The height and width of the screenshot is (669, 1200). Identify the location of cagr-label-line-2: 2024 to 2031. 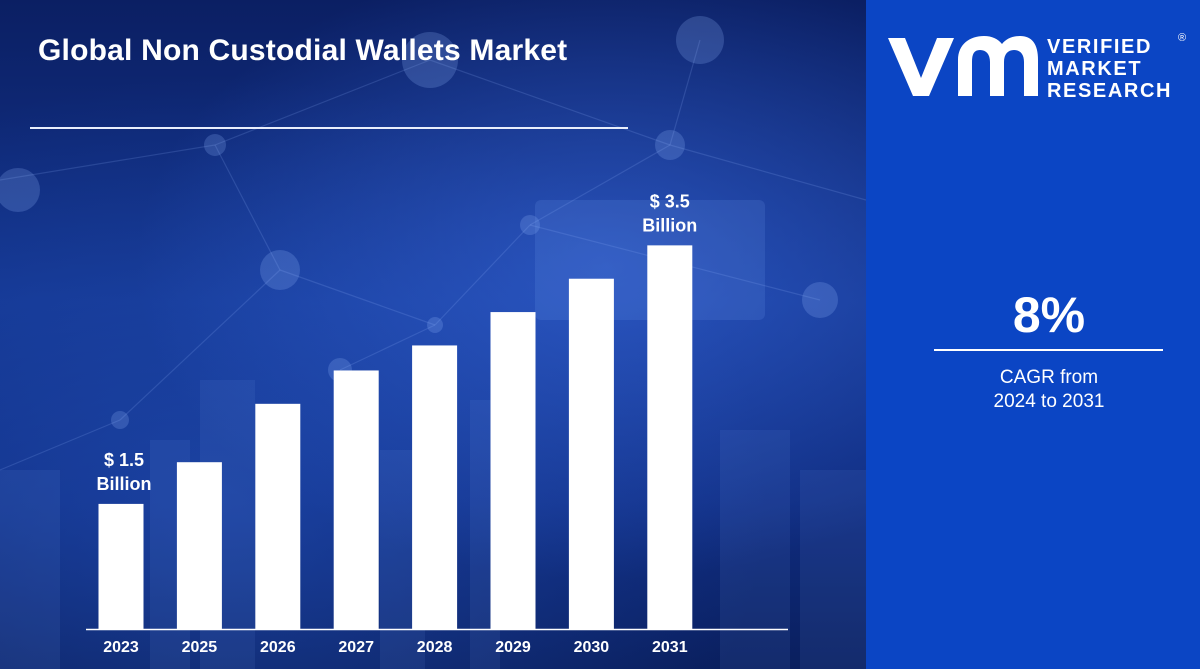
(1049, 401).